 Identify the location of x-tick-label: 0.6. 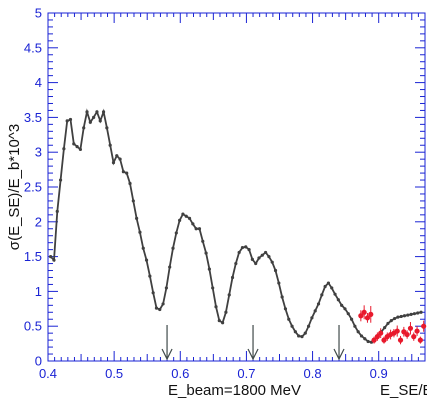
(180, 373).